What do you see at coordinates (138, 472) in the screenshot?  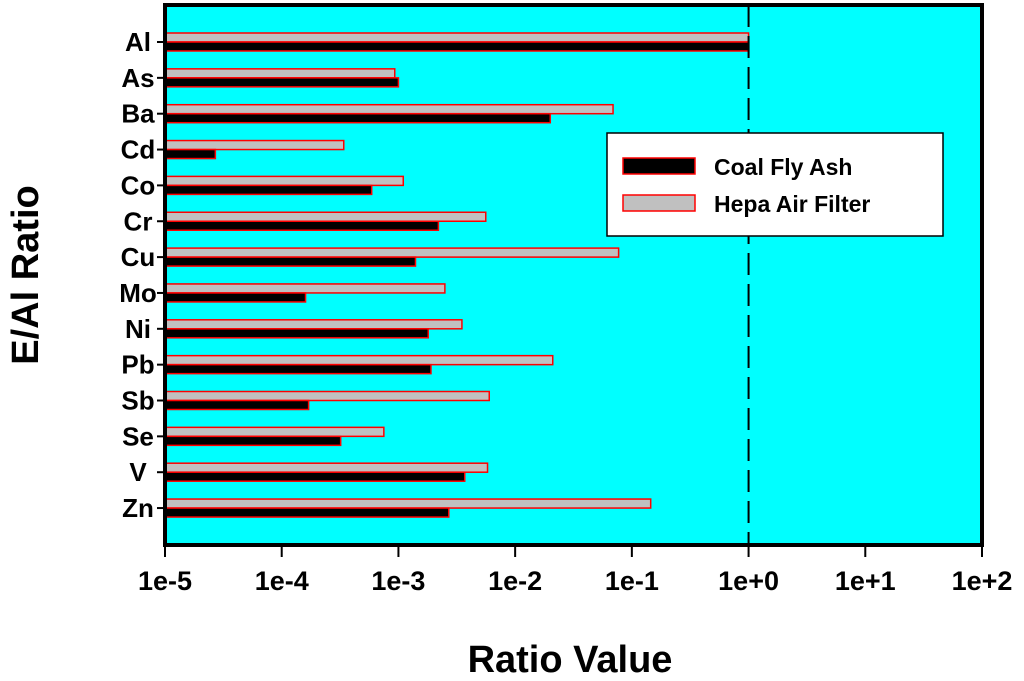 I see `category-label: V` at bounding box center [138, 472].